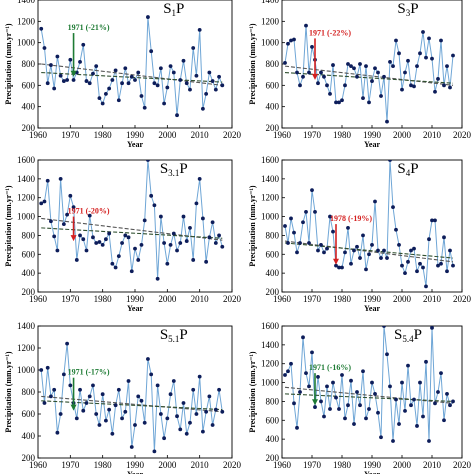 The image size is (474, 474). I want to click on x-tick-label: 1980, so click(103, 465).